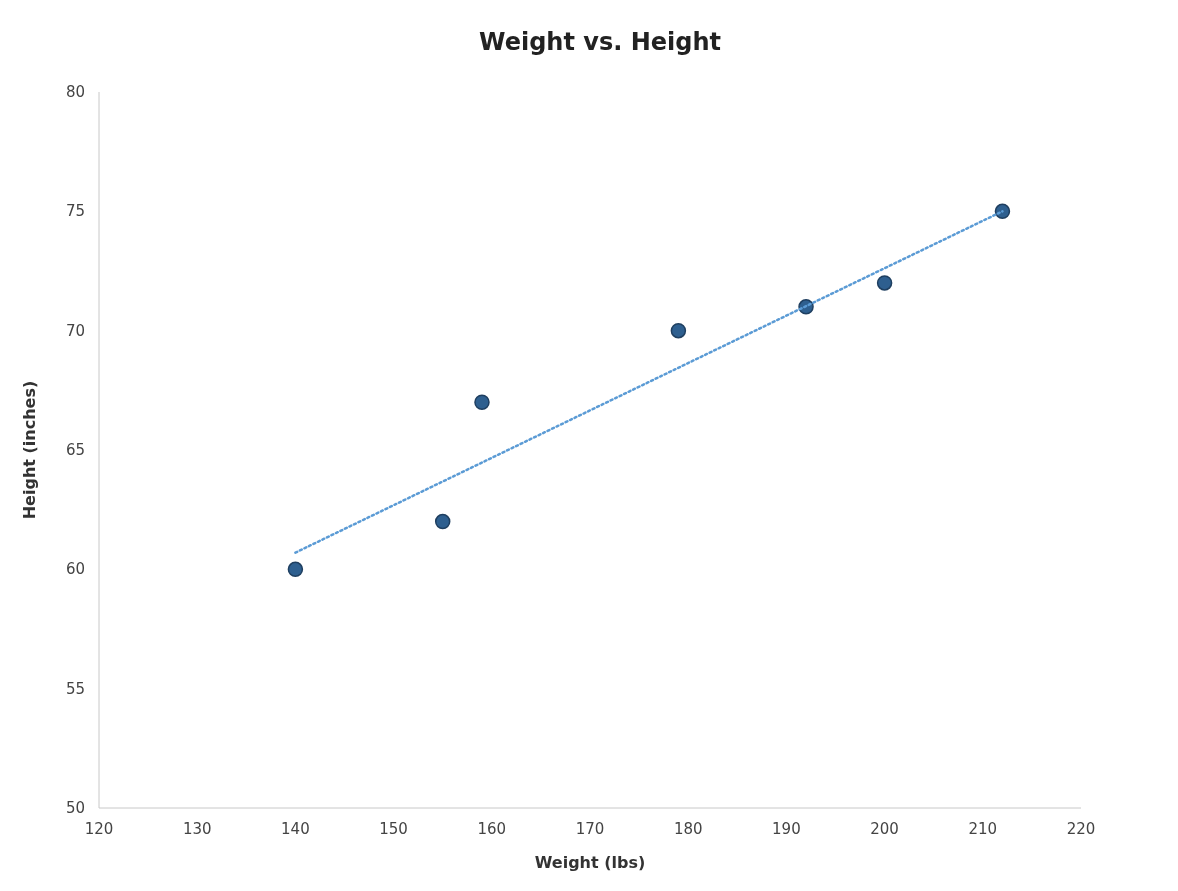 This screenshot has width=1178, height=891. Describe the element at coordinates (492, 829) in the screenshot. I see `x-tick-label: 160` at that location.